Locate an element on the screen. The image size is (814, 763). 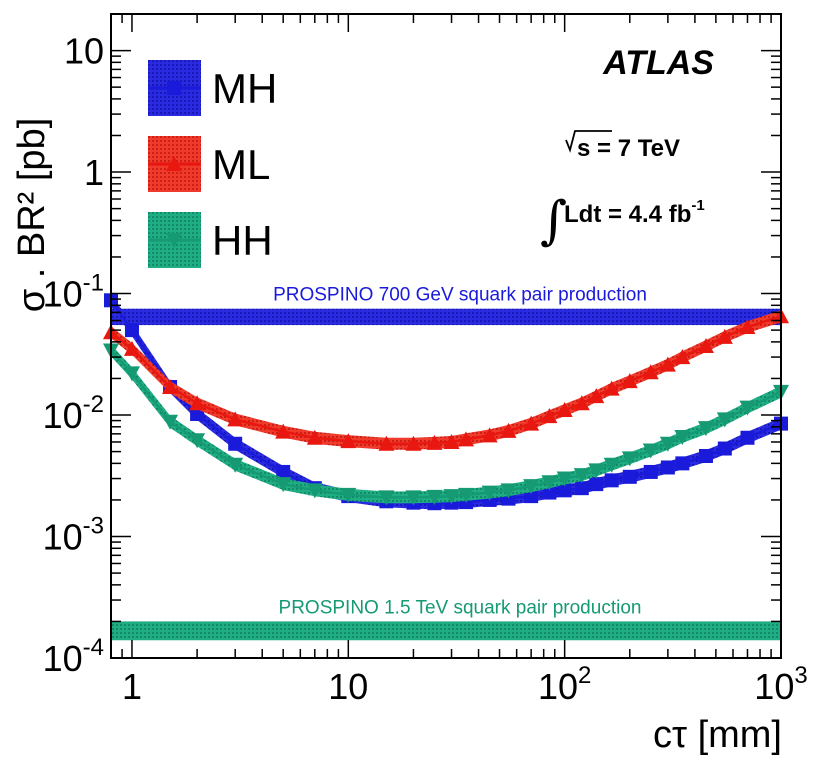
energy-annotation: s = 7 TeV is located at coordinates (622, 146).